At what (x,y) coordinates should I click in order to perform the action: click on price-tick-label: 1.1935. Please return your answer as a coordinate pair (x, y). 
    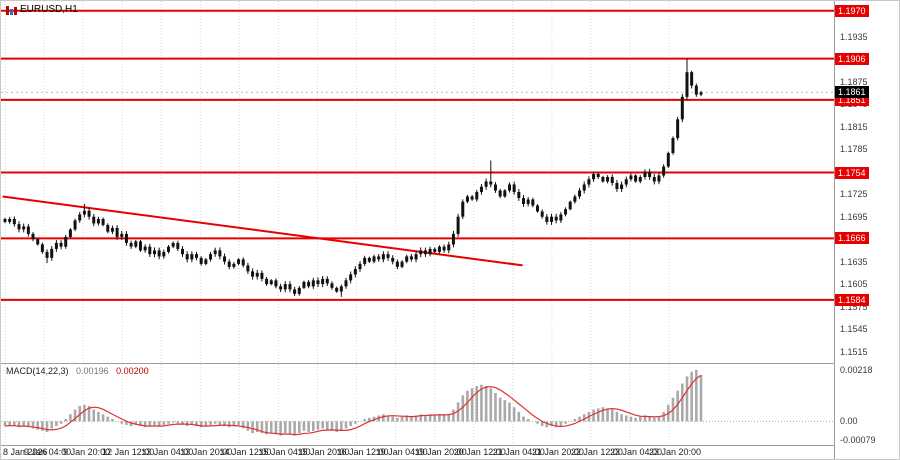
    Looking at the image, I should click on (854, 36).